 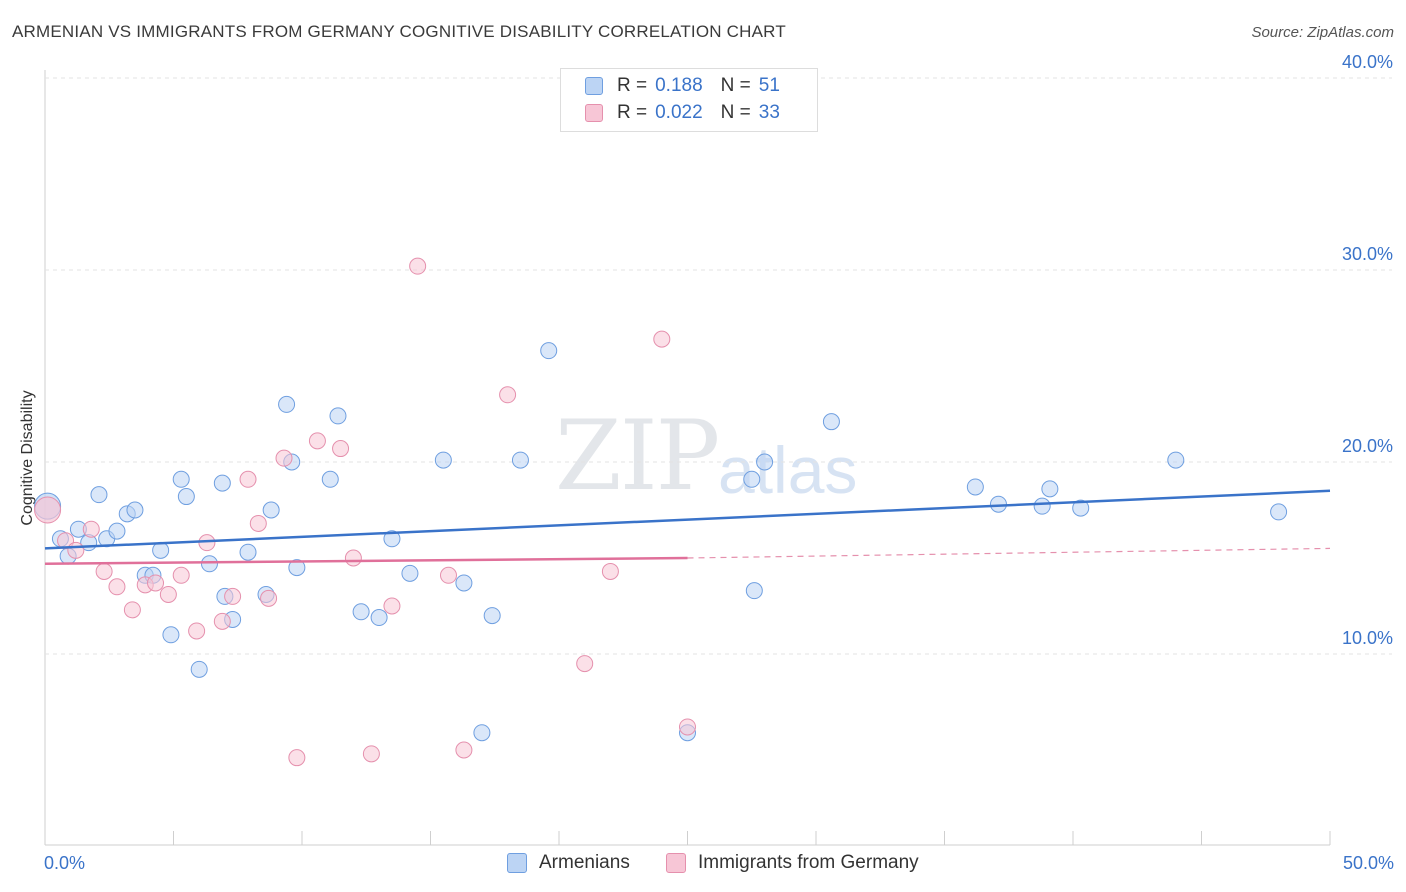 I want to click on legend-swatch-germany, so click(x=594, y=113).